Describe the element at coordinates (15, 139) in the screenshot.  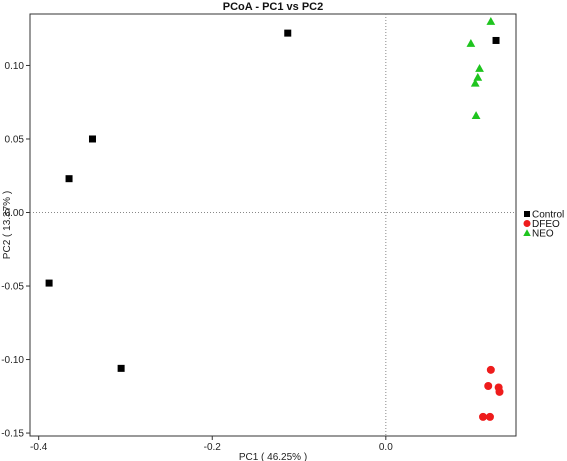
I see `y-tick-label: 0.05` at that location.